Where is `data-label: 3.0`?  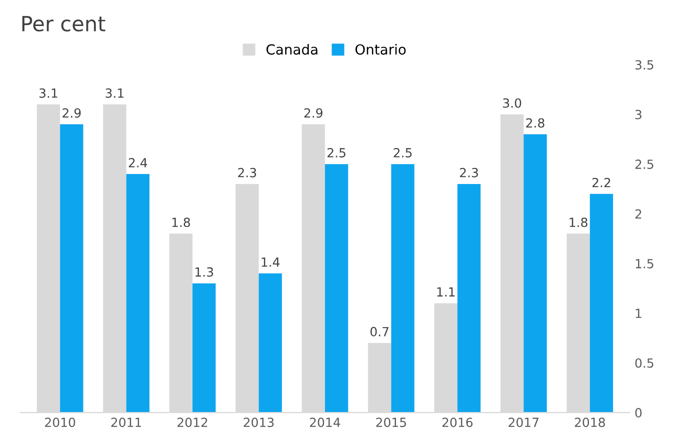 data-label: 3.0 is located at coordinates (512, 103).